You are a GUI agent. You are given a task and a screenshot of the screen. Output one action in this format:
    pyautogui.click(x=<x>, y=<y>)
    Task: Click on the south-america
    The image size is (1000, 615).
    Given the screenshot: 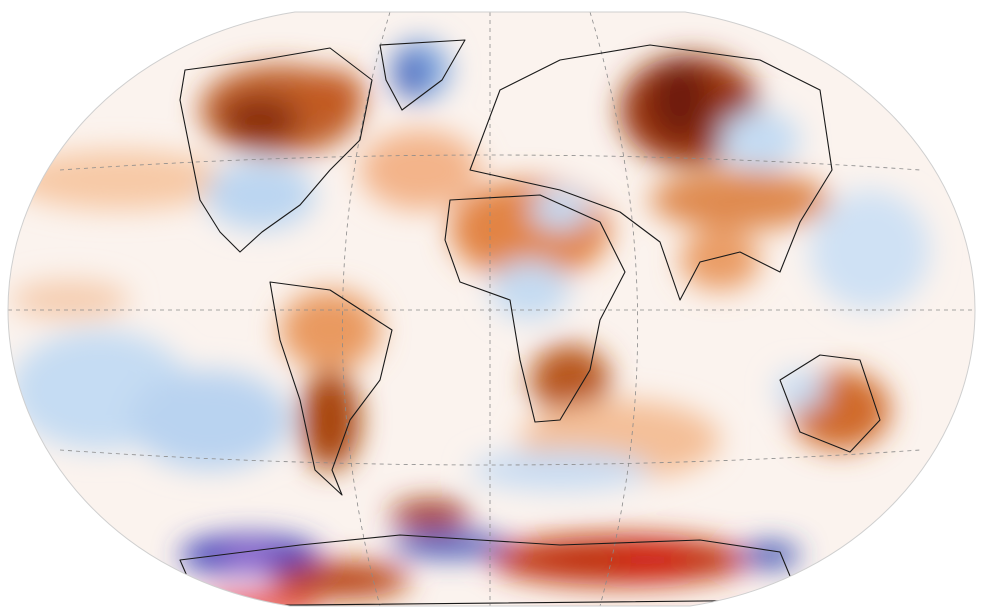 What is the action you would take?
    pyautogui.click(x=331, y=388)
    